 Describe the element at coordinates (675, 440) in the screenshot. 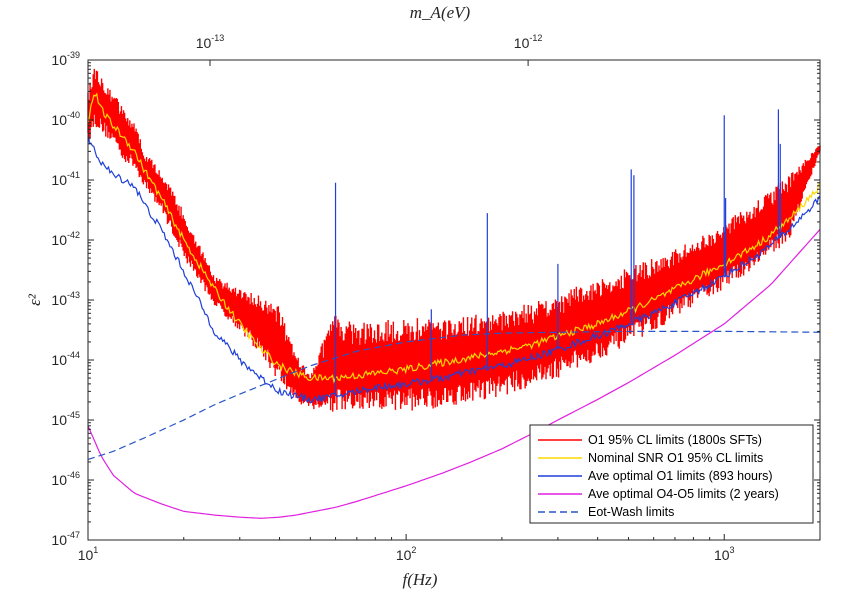

I see `legend-label-o1-95-cl-limits-1800s-sfts: O1 95% CL limits (1800s SFTs)` at that location.